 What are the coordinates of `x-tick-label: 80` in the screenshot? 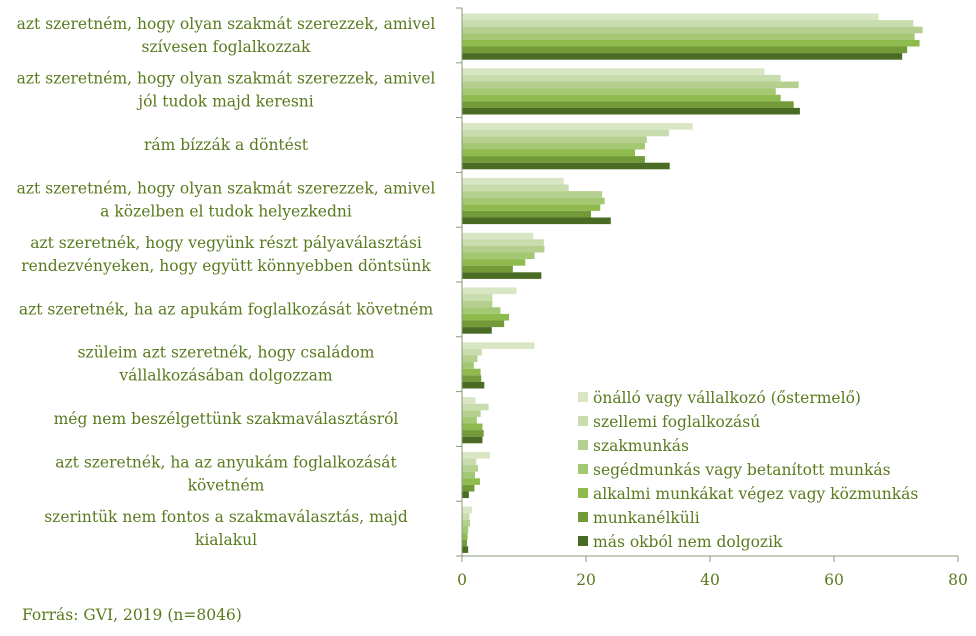 It's located at (958, 580).